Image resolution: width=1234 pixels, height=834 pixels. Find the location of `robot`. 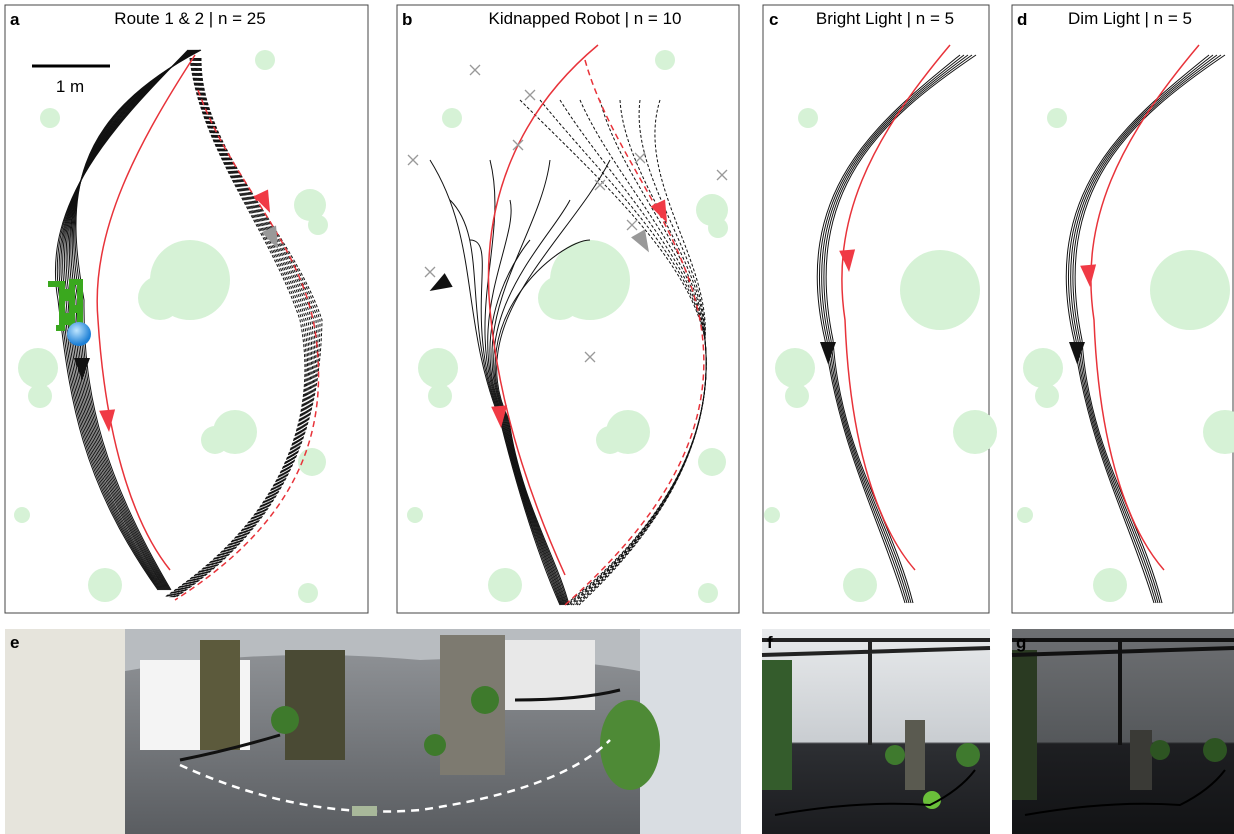

robot is located at coordinates (65, 306).